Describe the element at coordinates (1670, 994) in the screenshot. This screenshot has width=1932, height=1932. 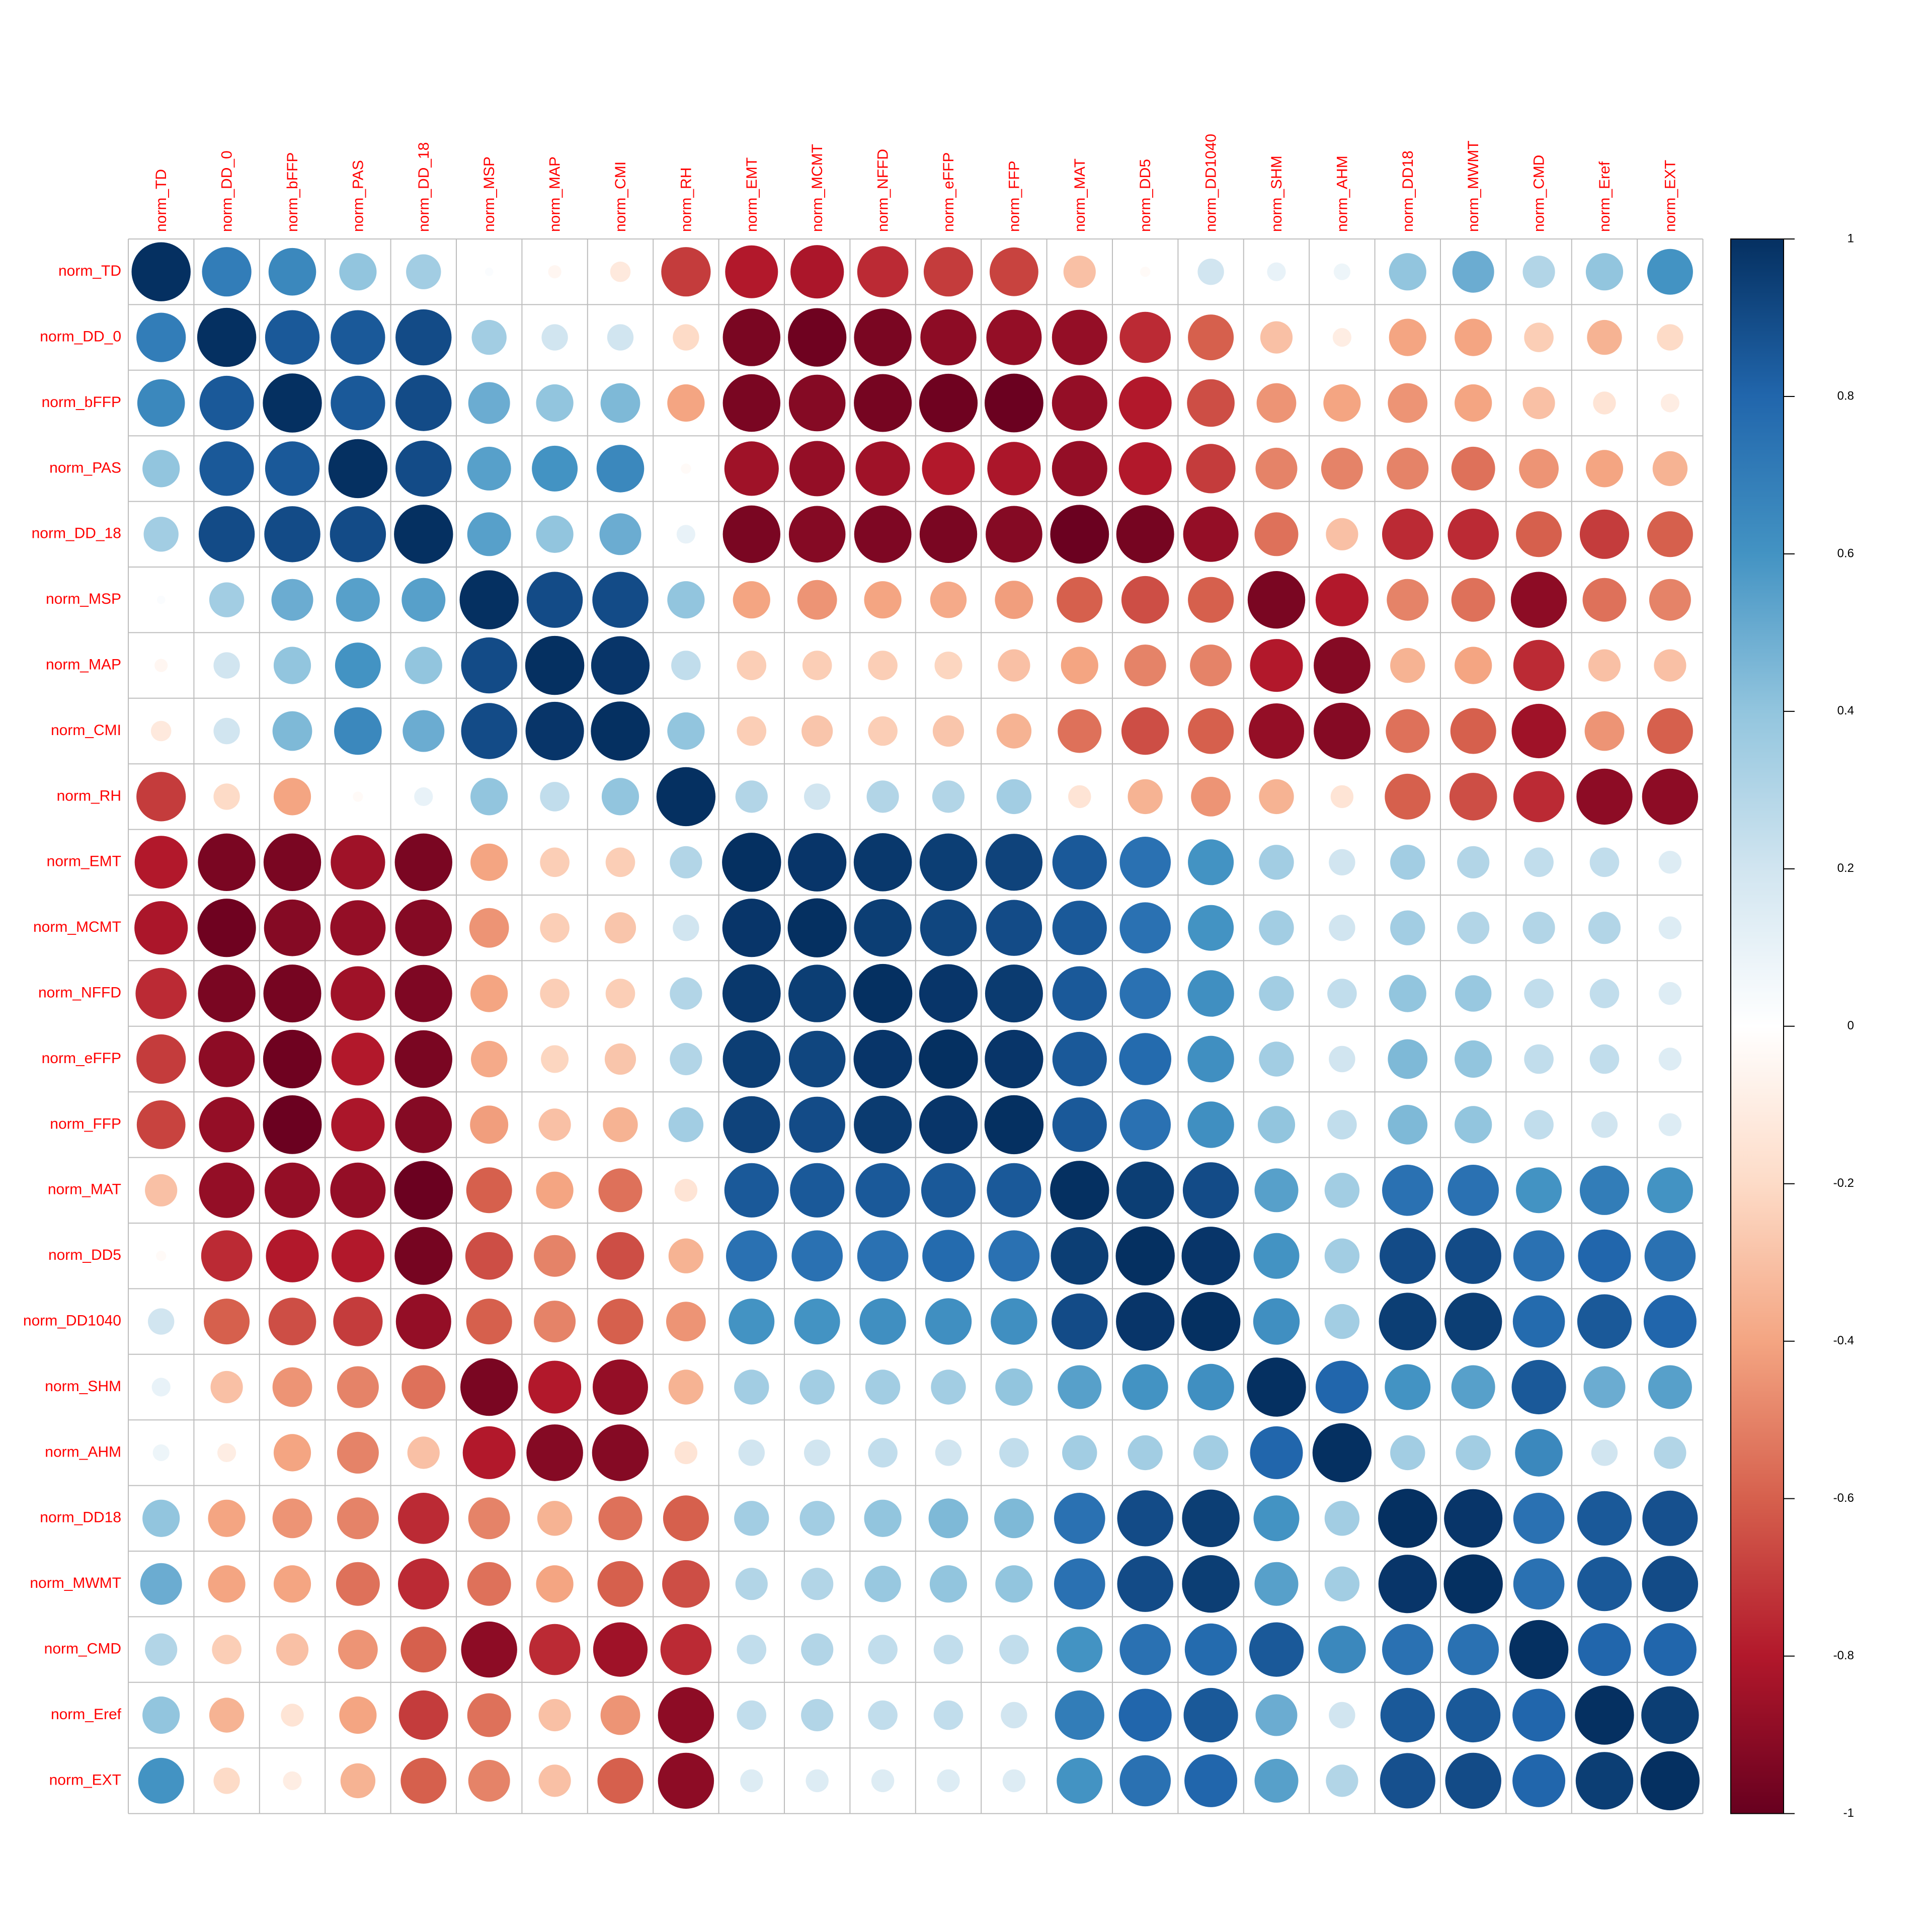
I see `corr-circle-norm_NFFD-norm_EXT` at that location.